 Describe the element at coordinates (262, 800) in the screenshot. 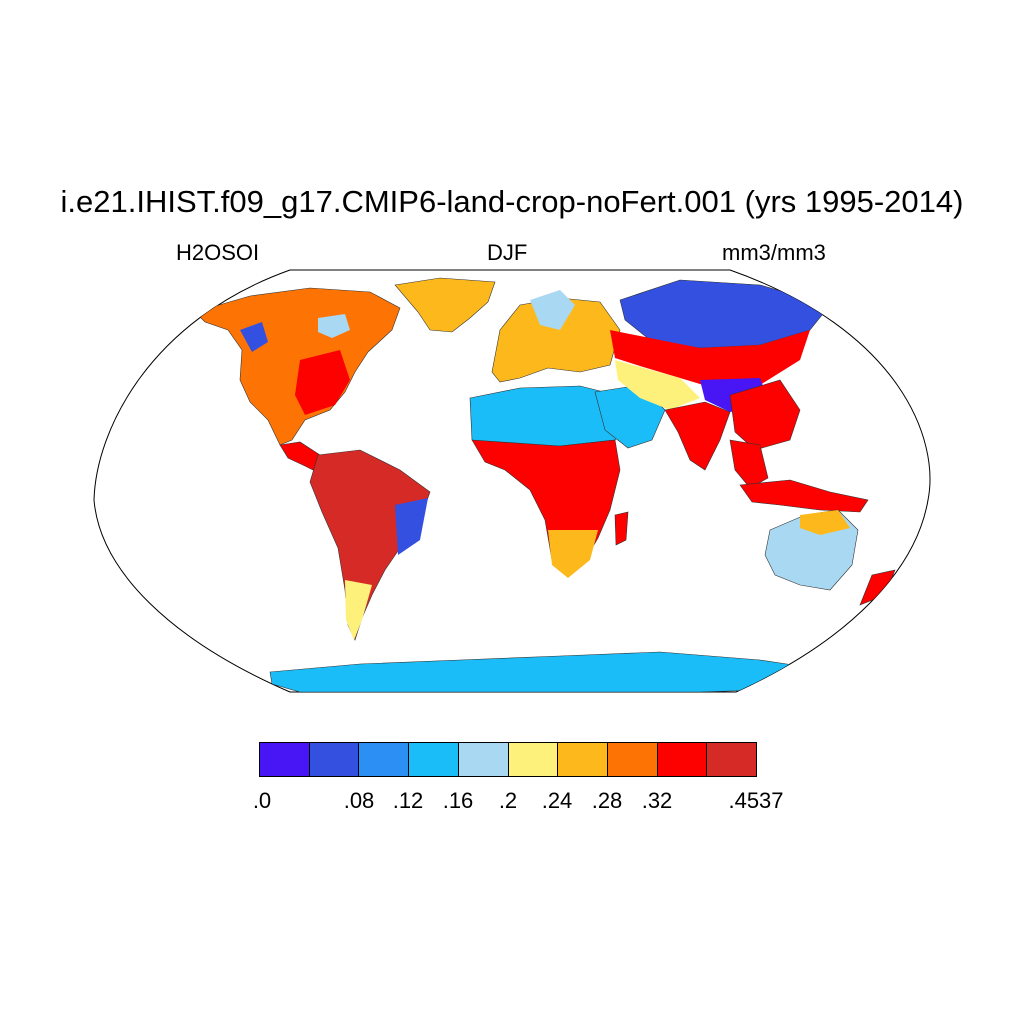

I see `colorbar-tick-label: .0` at that location.